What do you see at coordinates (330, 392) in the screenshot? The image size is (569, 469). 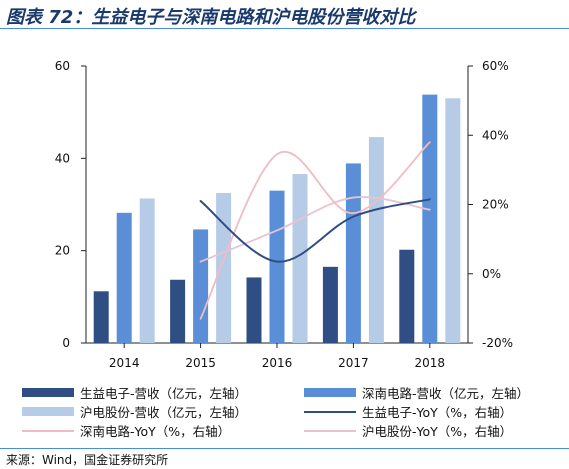 I see `legend-swatch-shennan-revenue` at bounding box center [330, 392].